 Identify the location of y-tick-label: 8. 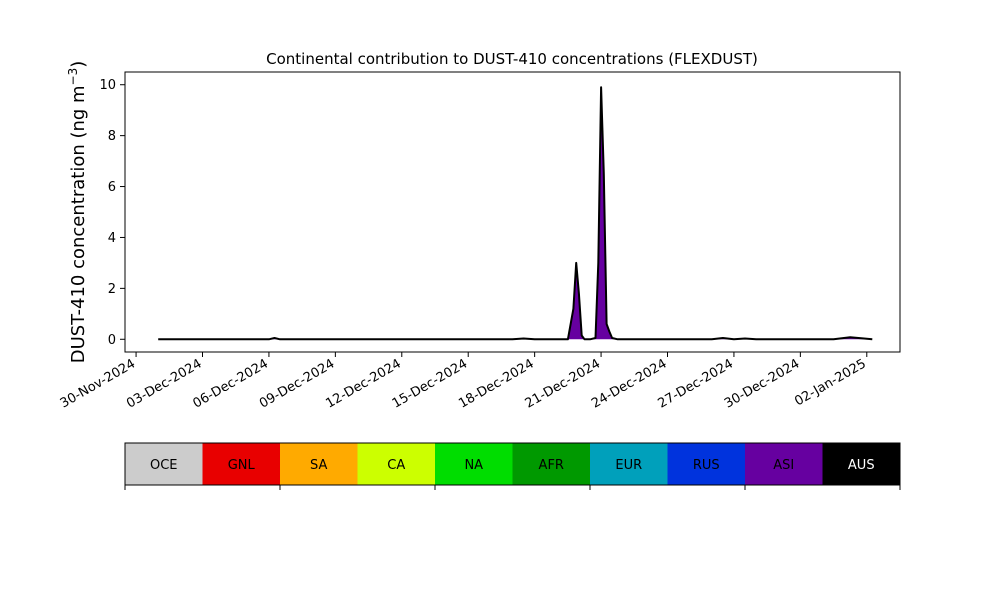
(112, 136).